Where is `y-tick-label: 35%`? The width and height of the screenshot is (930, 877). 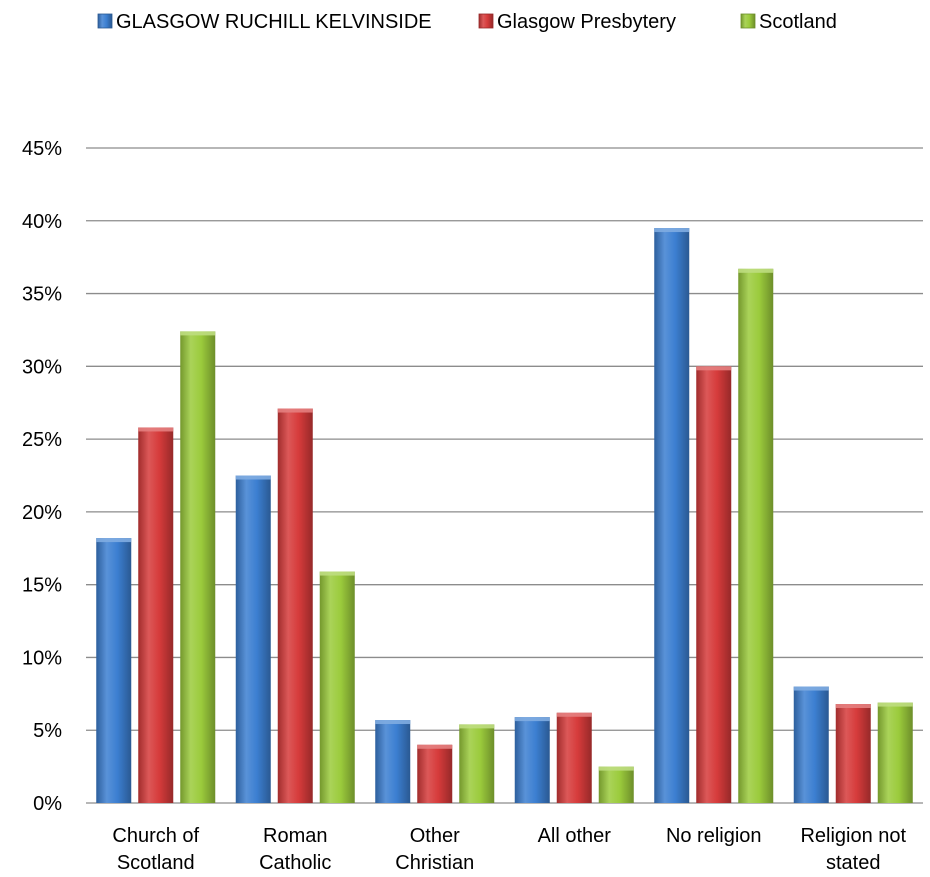 y-tick-label: 35% is located at coordinates (42, 295).